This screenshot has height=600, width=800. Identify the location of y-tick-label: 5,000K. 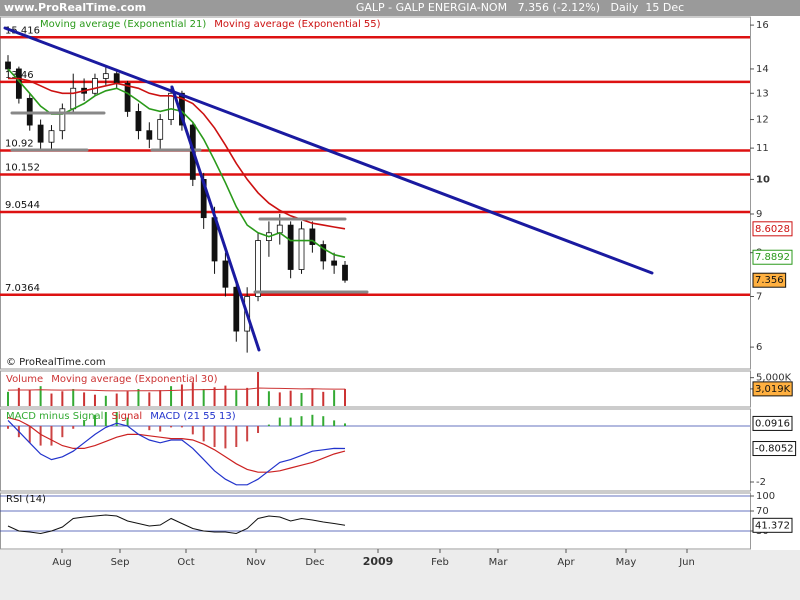
(774, 378).